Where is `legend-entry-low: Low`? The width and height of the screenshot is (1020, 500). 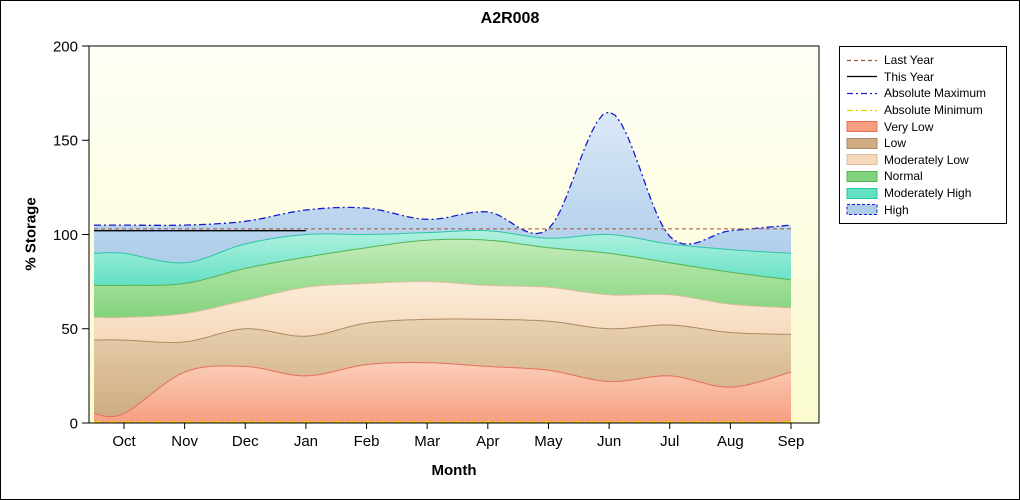
legend-entry-low: Low is located at coordinates (923, 143).